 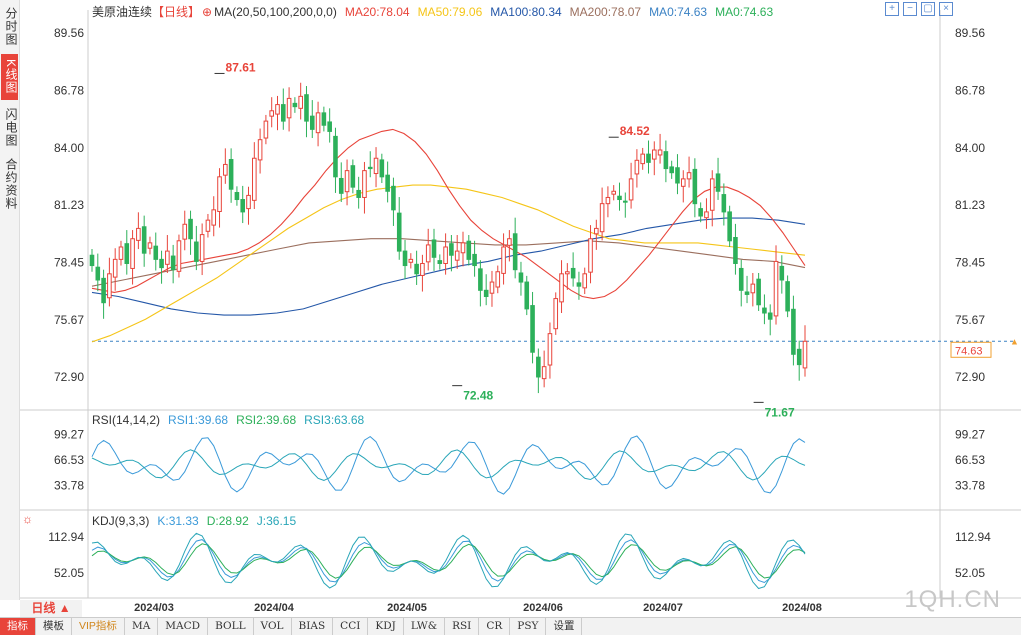 I want to click on tab-kline-chart: K线图, so click(x=9, y=77).